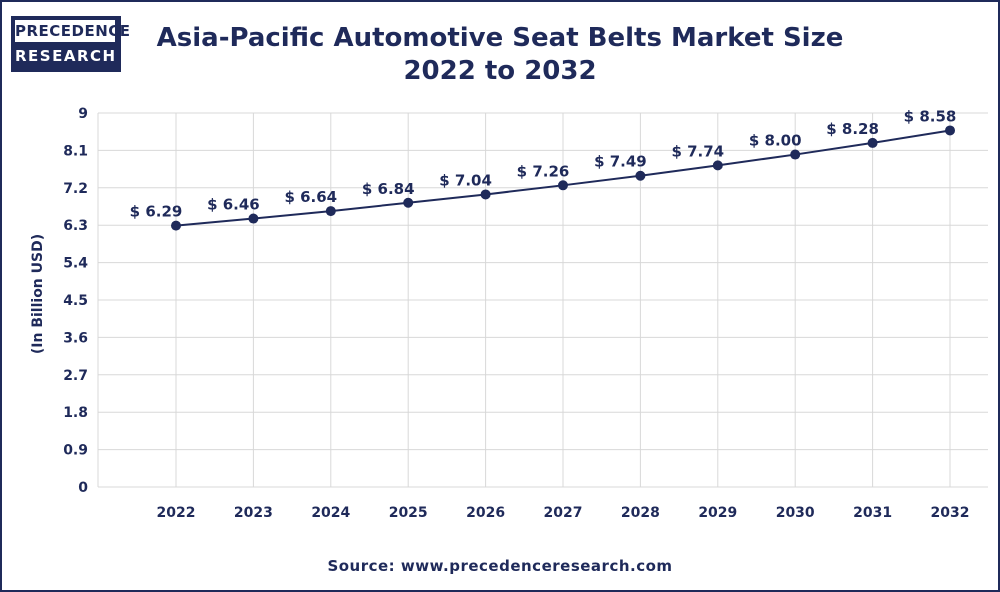 This screenshot has width=1000, height=592. Describe the element at coordinates (950, 513) in the screenshot. I see `x-tick-label: 2032` at that location.